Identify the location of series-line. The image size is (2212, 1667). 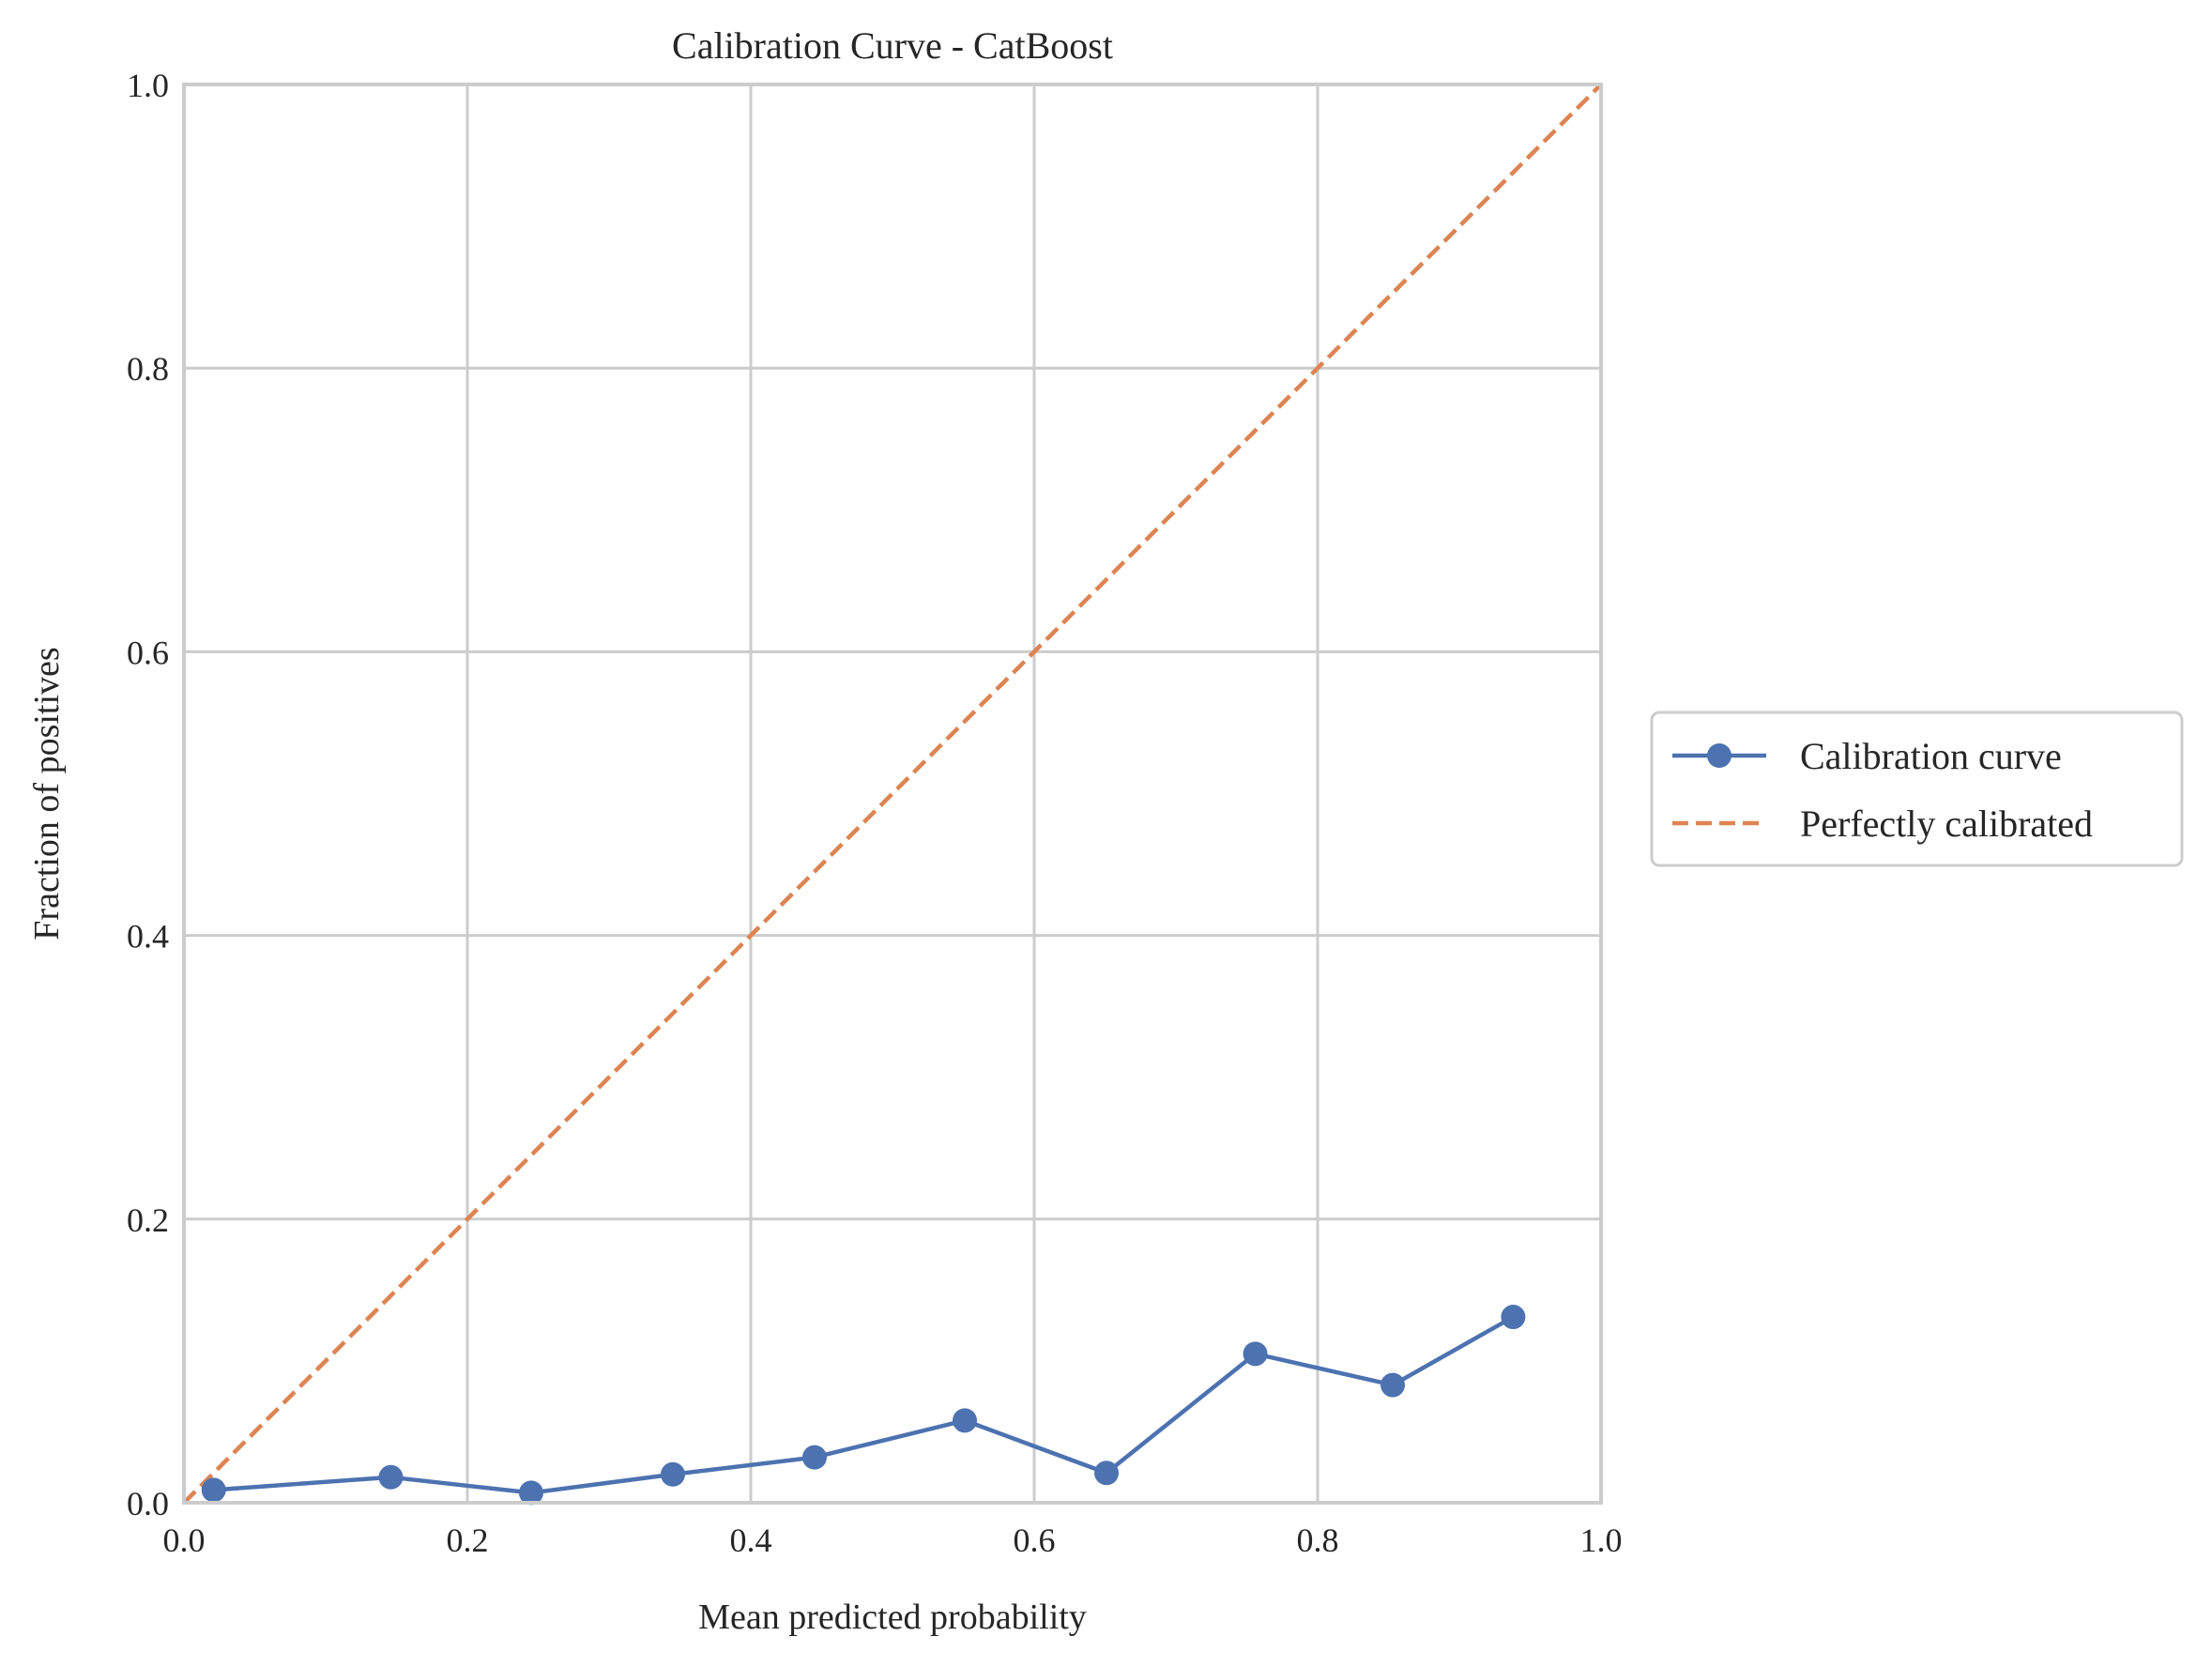
(864, 1405).